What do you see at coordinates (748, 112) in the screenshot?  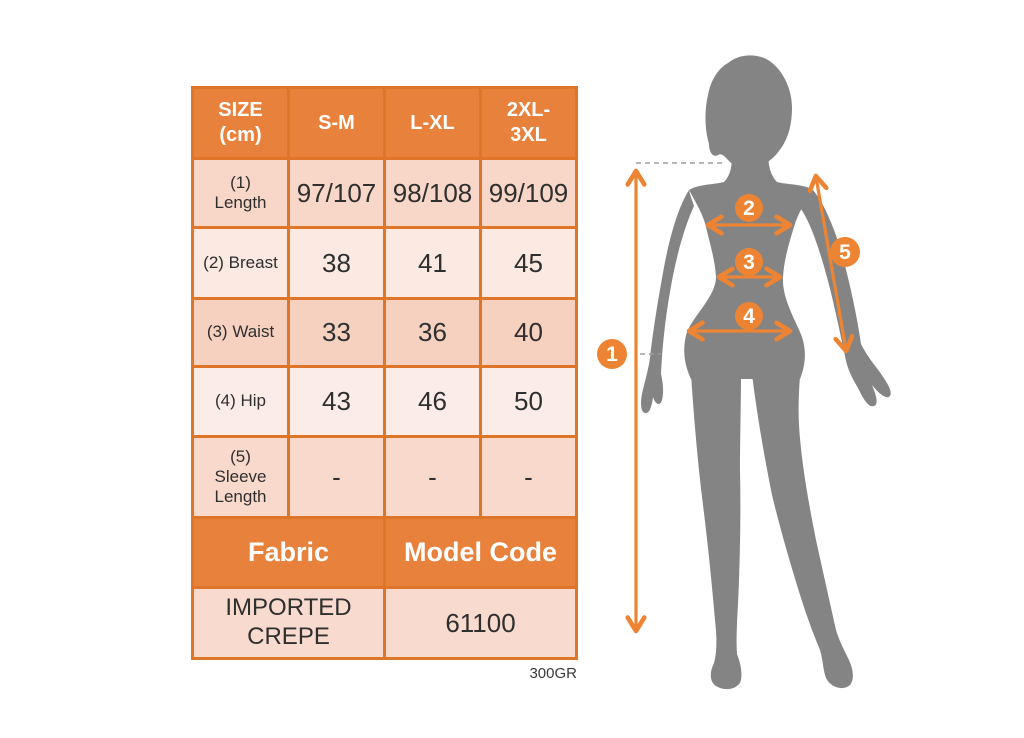 I see `head-hair` at bounding box center [748, 112].